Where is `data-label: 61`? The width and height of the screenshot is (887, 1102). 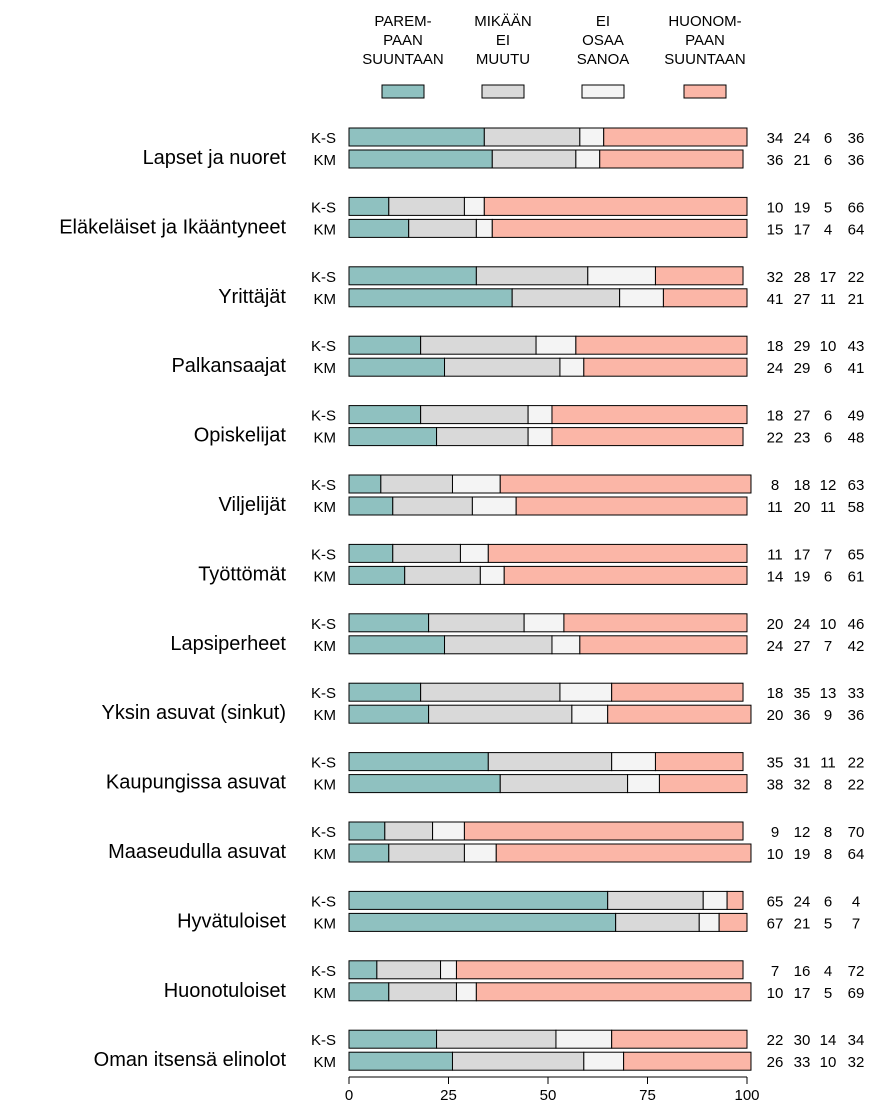
data-label: 61 is located at coordinates (856, 576).